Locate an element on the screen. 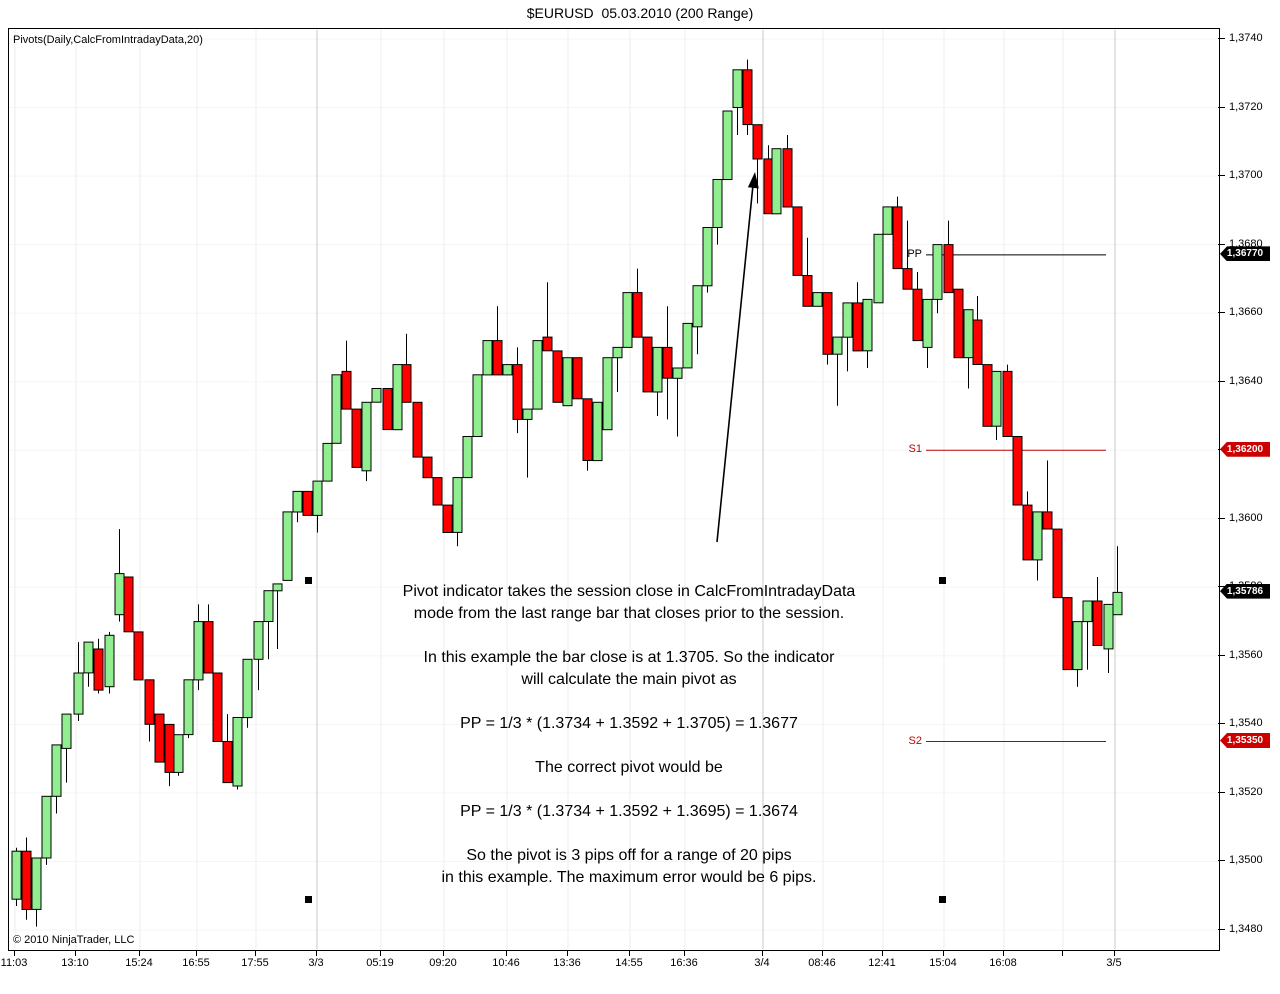 The image size is (1280, 994). axis-time-label: 16:55 is located at coordinates (196, 963).